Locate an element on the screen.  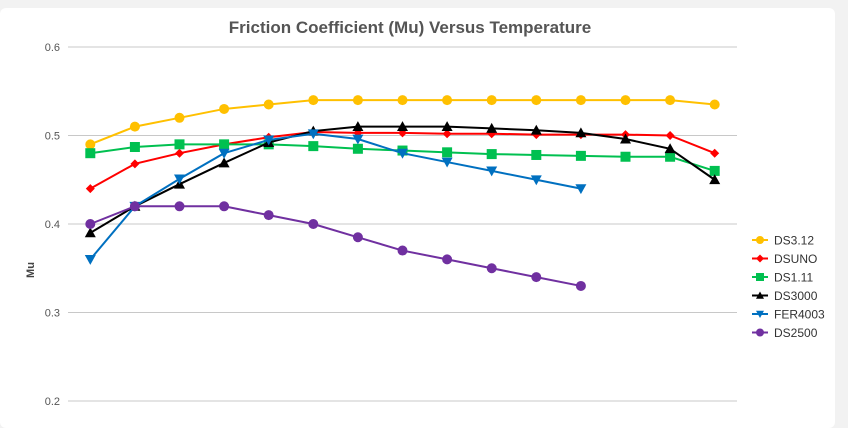
legend-label: DS3.12 is located at coordinates (794, 241).